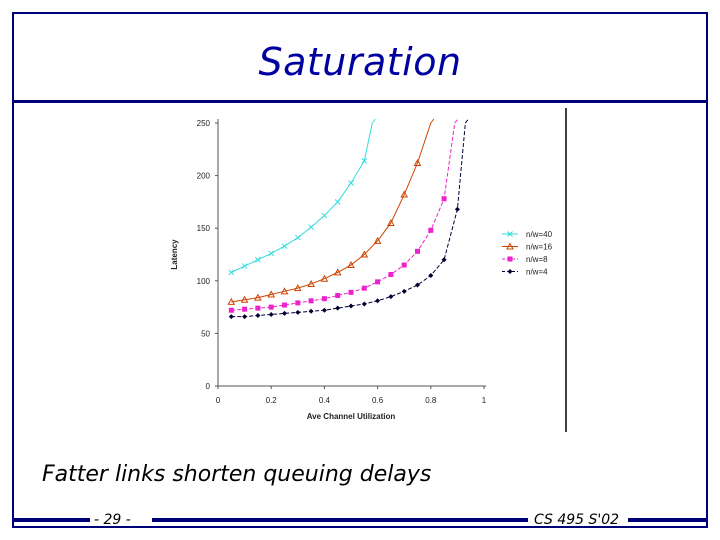 This screenshot has width=720, height=540. Describe the element at coordinates (325, 400) in the screenshot. I see `x-tick-label: 0.4` at that location.